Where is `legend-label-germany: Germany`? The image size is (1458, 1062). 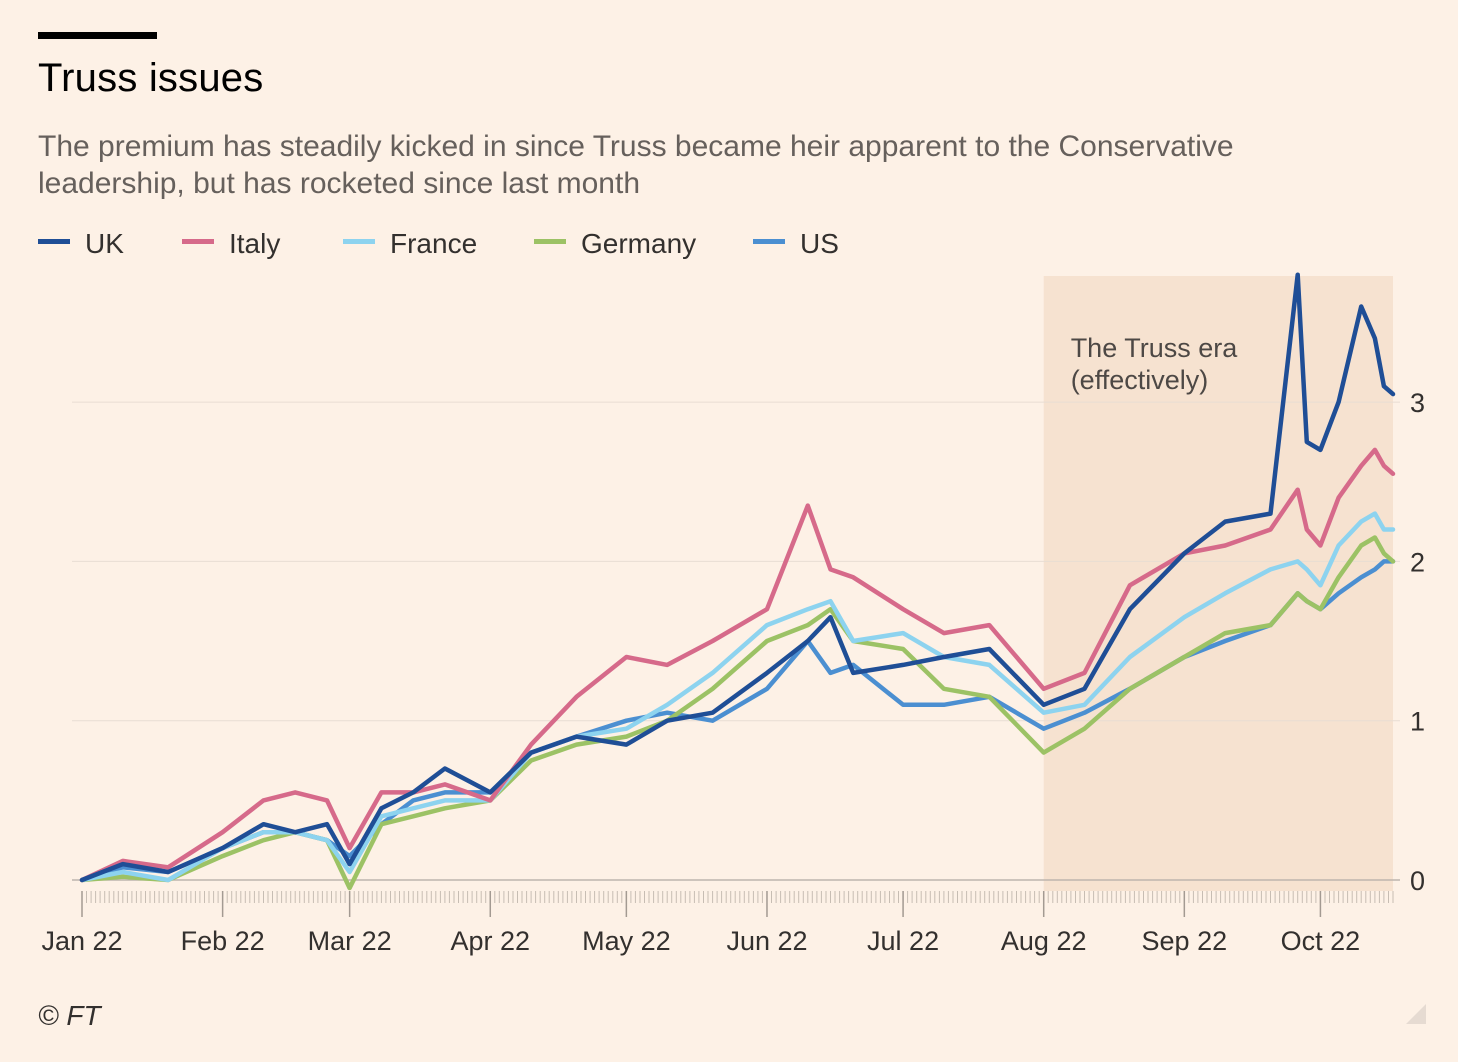 legend-label-germany: Germany is located at coordinates (639, 243).